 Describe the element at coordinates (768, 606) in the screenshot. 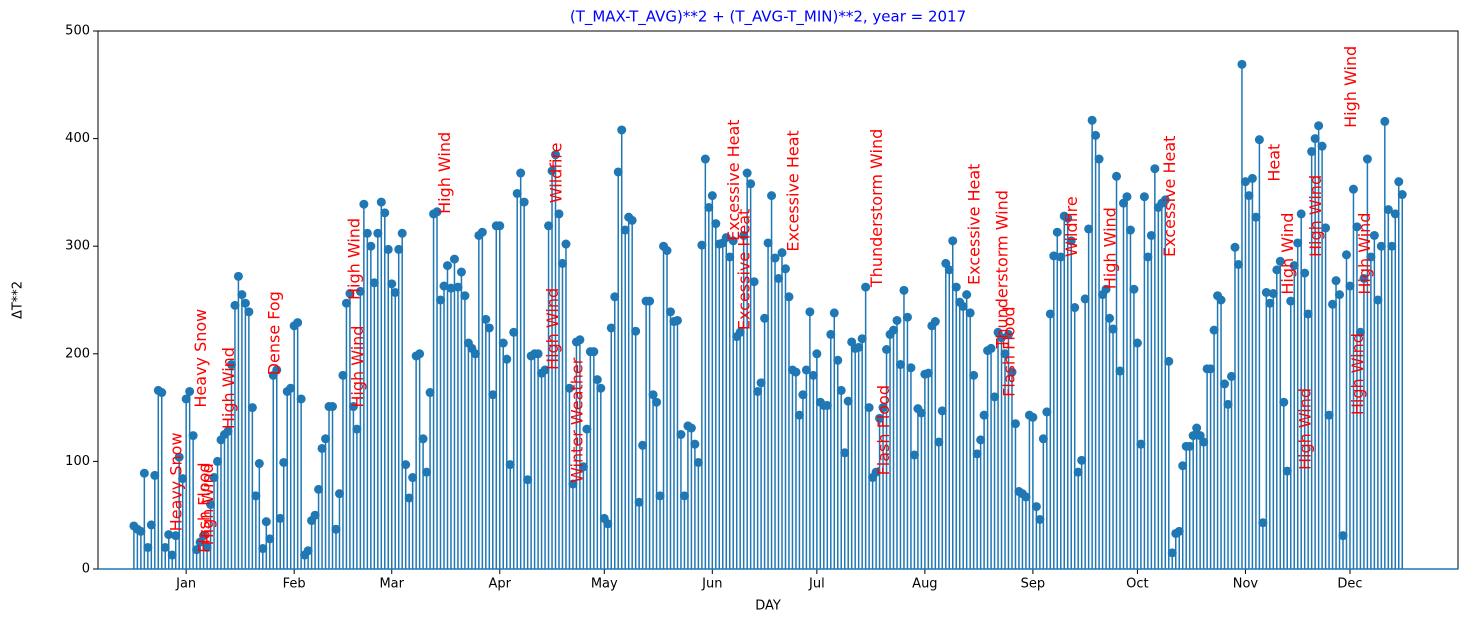

I see `x-axis-label: DAY` at that location.